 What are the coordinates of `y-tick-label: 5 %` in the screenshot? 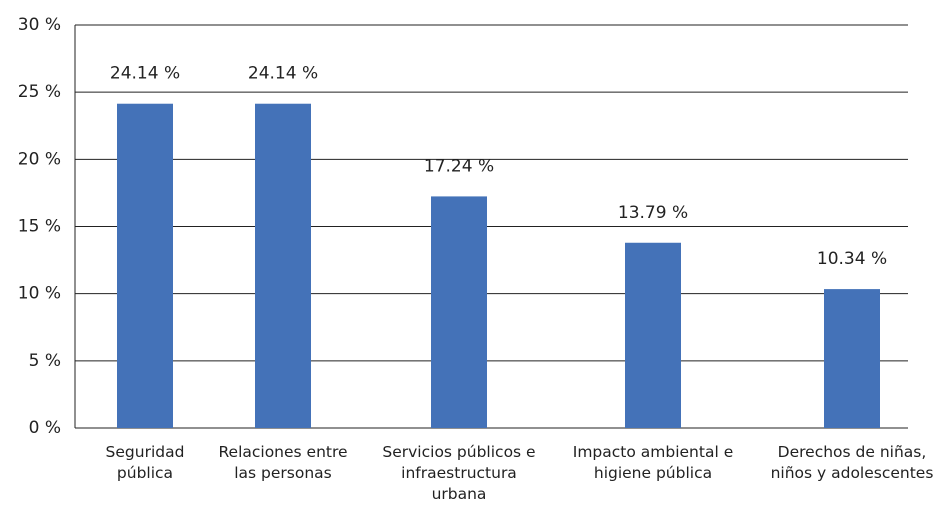 It's located at (45, 361).